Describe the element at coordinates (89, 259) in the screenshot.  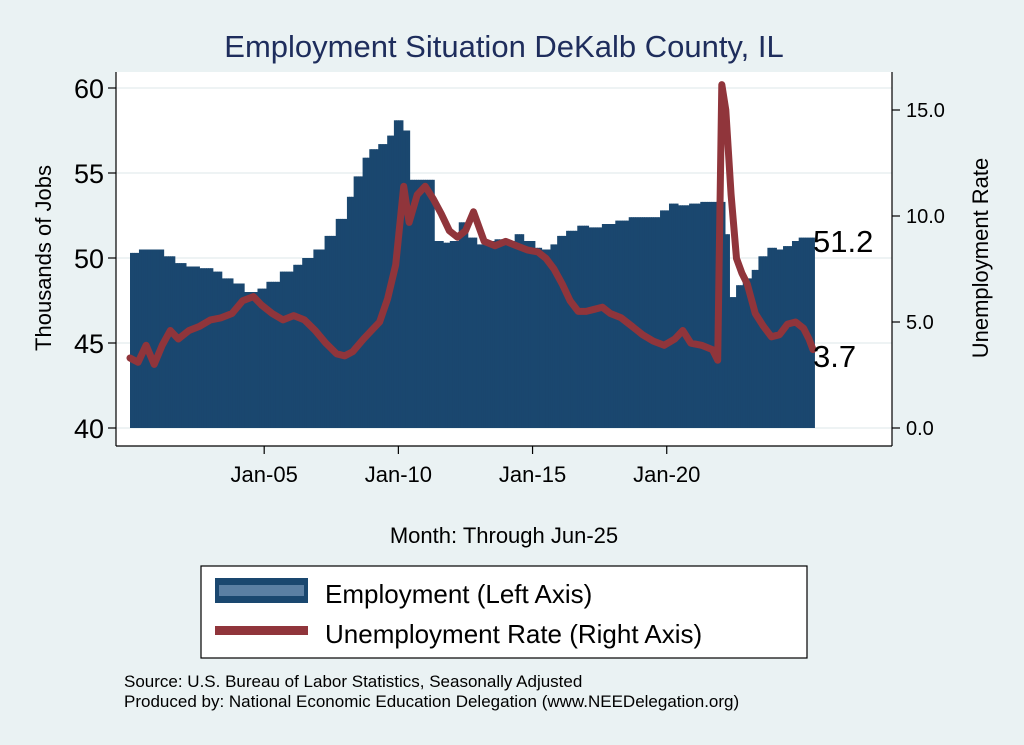
I see `y-left-tick-label: 50` at that location.